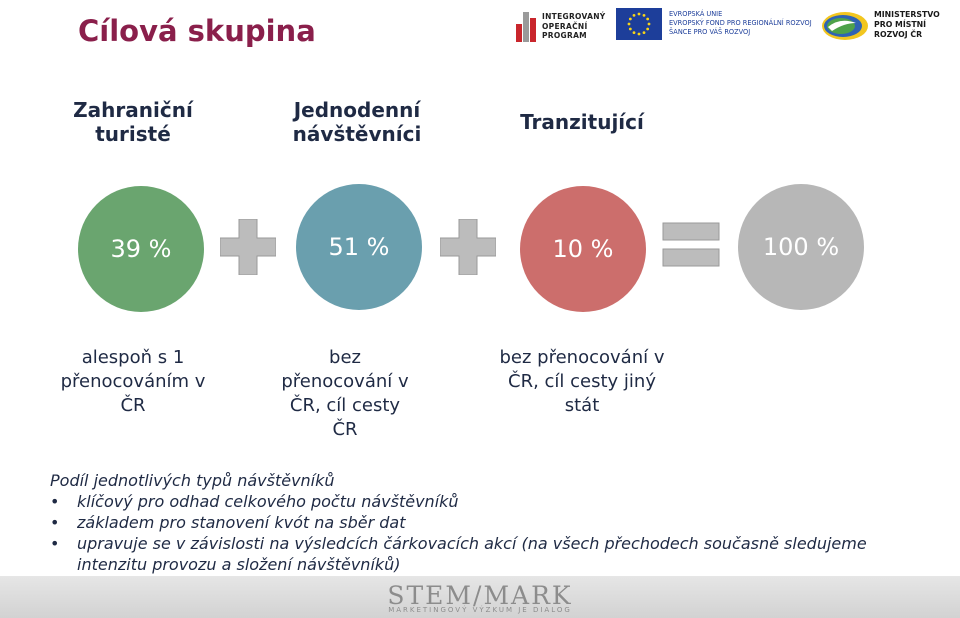  What do you see at coordinates (582, 122) in the screenshot?
I see `group-heading-transit: Tranzitující` at bounding box center [582, 122].